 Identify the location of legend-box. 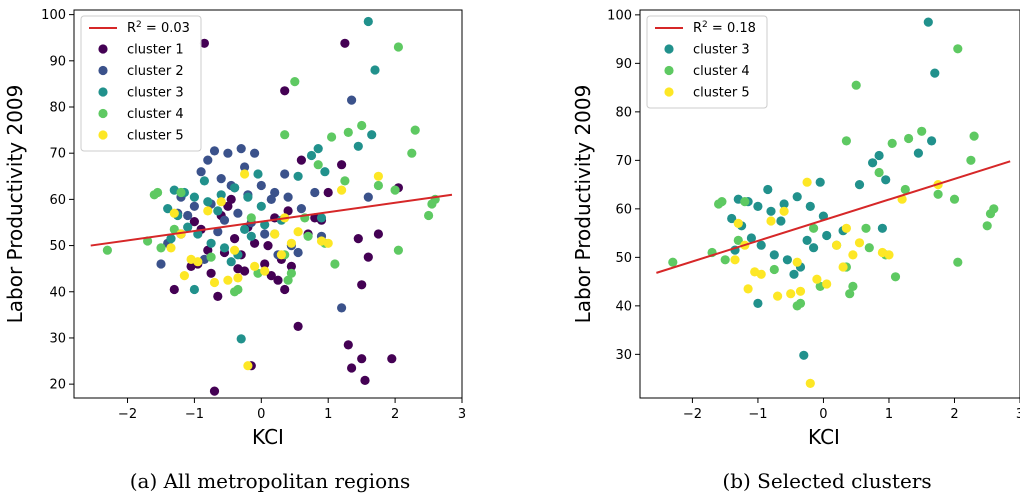
(141, 83).